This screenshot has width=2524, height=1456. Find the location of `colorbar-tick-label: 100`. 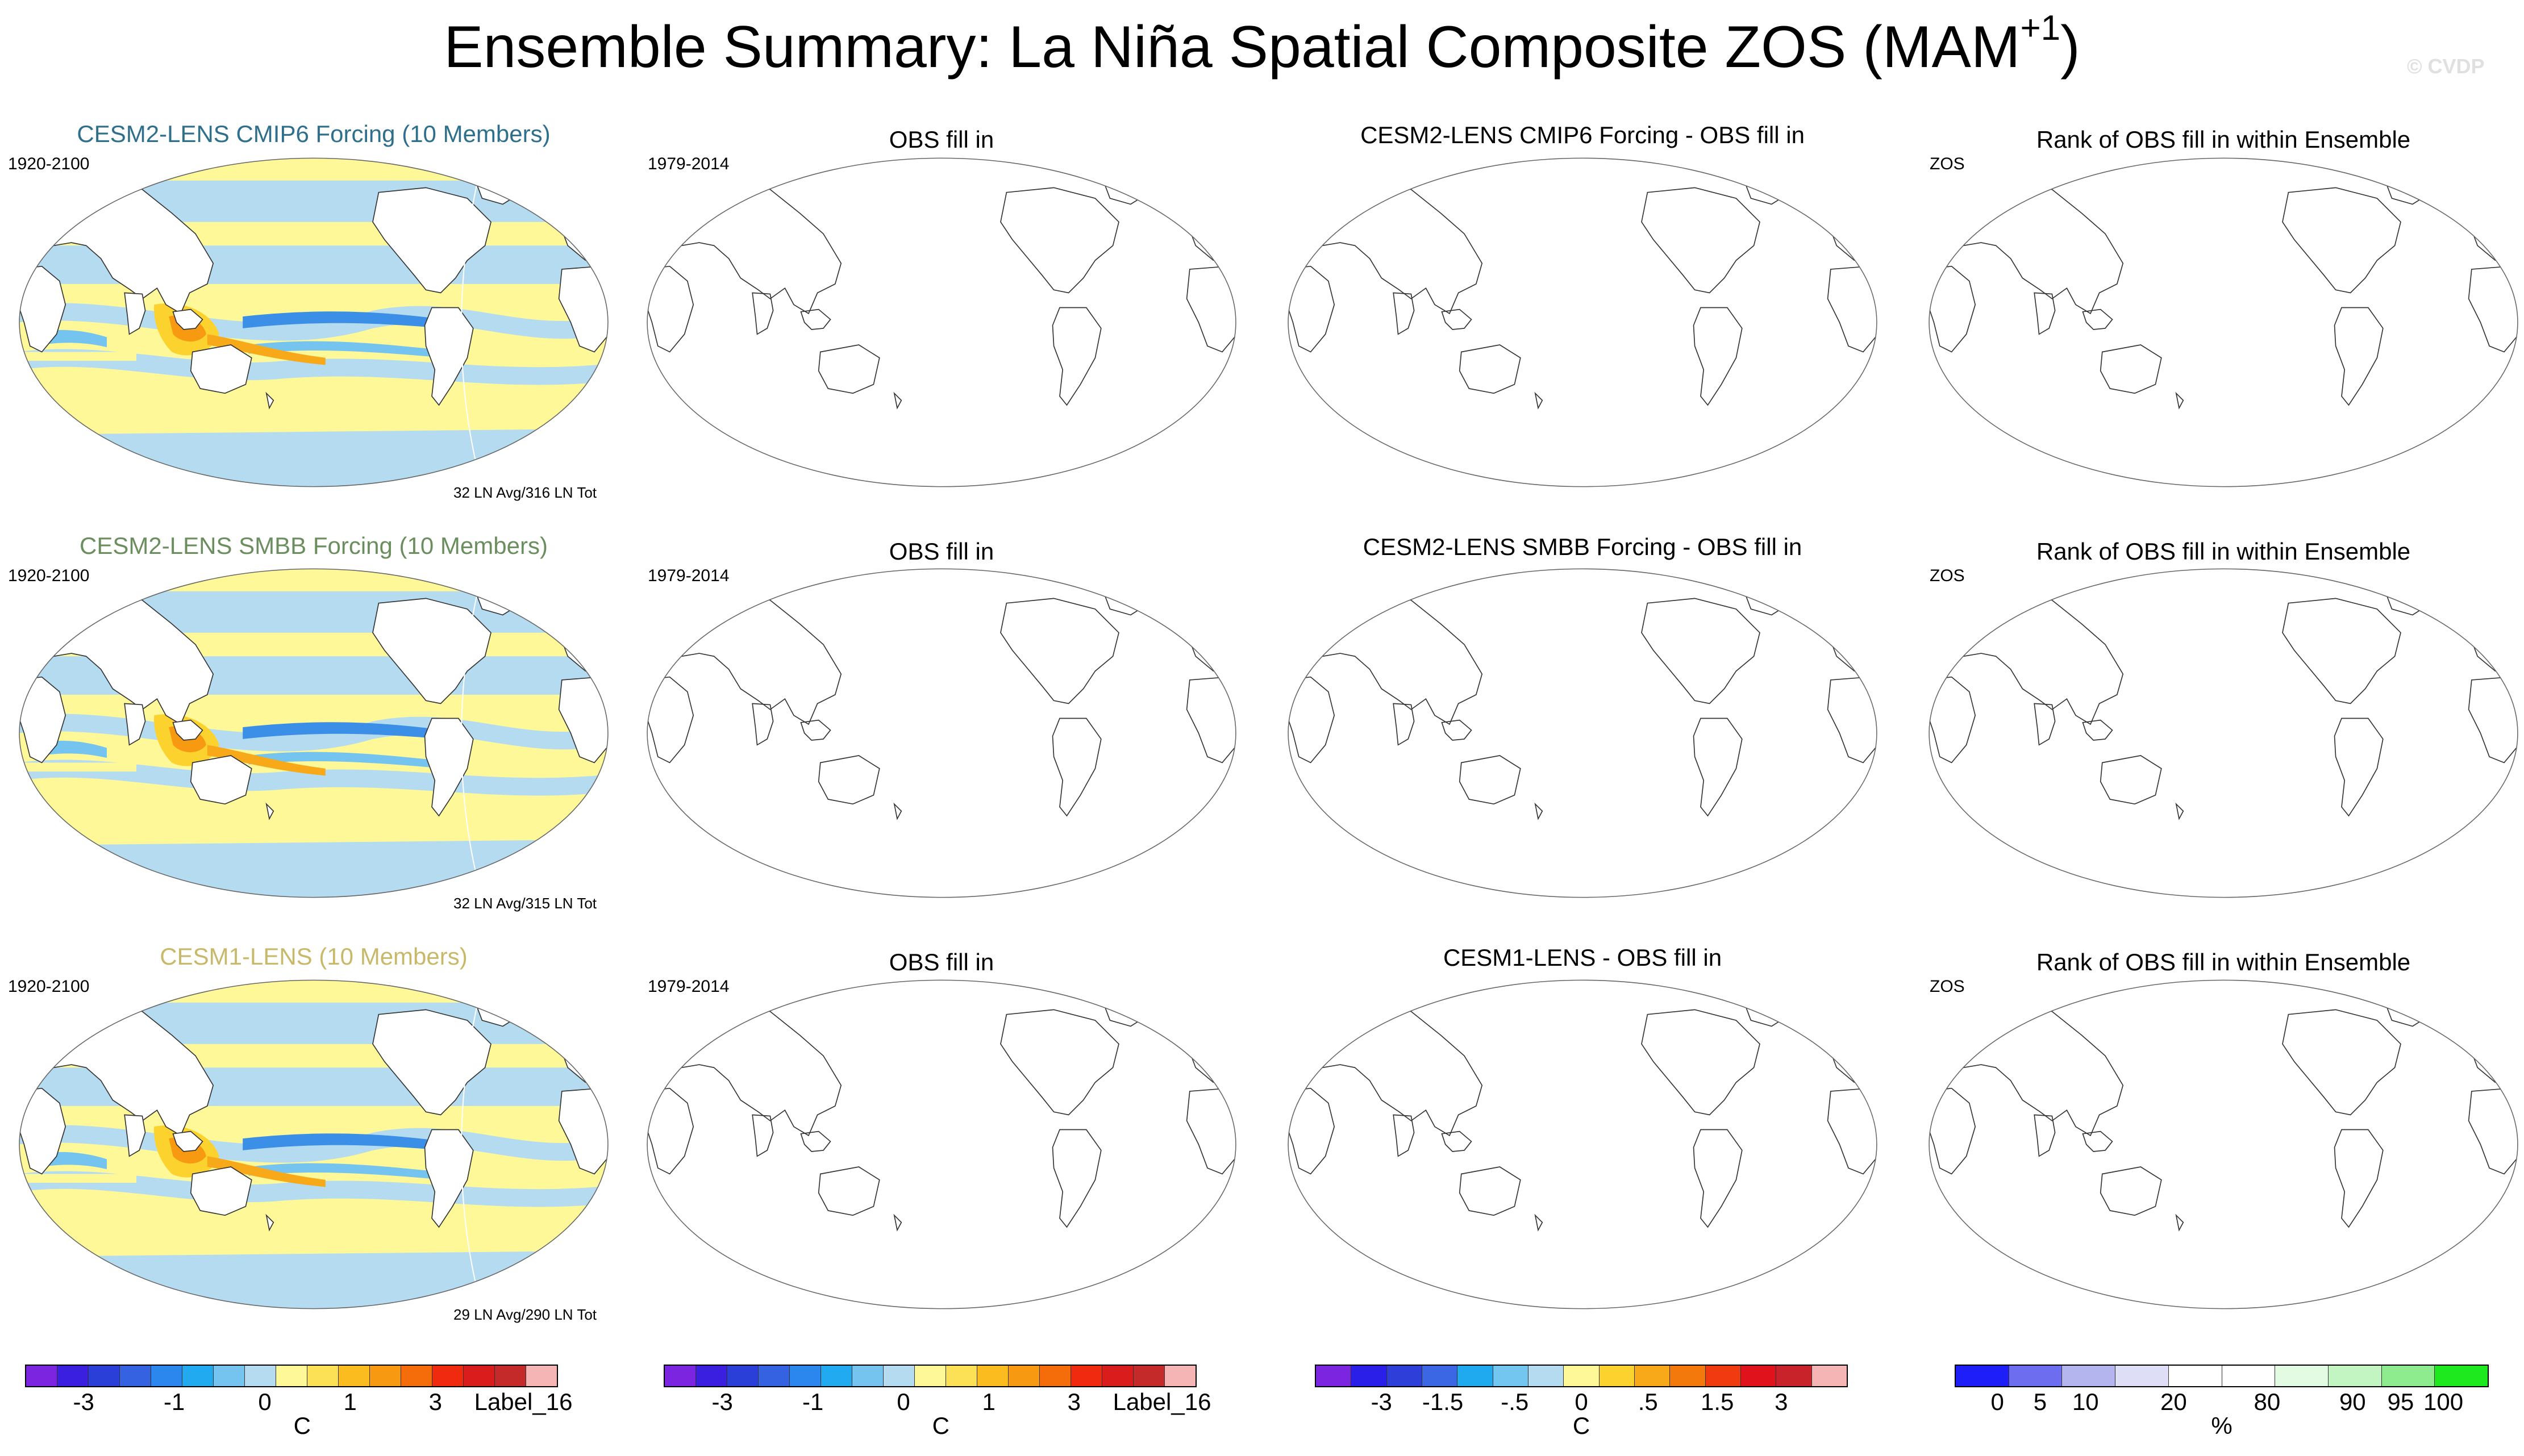

colorbar-tick-label: 100 is located at coordinates (2443, 1401).